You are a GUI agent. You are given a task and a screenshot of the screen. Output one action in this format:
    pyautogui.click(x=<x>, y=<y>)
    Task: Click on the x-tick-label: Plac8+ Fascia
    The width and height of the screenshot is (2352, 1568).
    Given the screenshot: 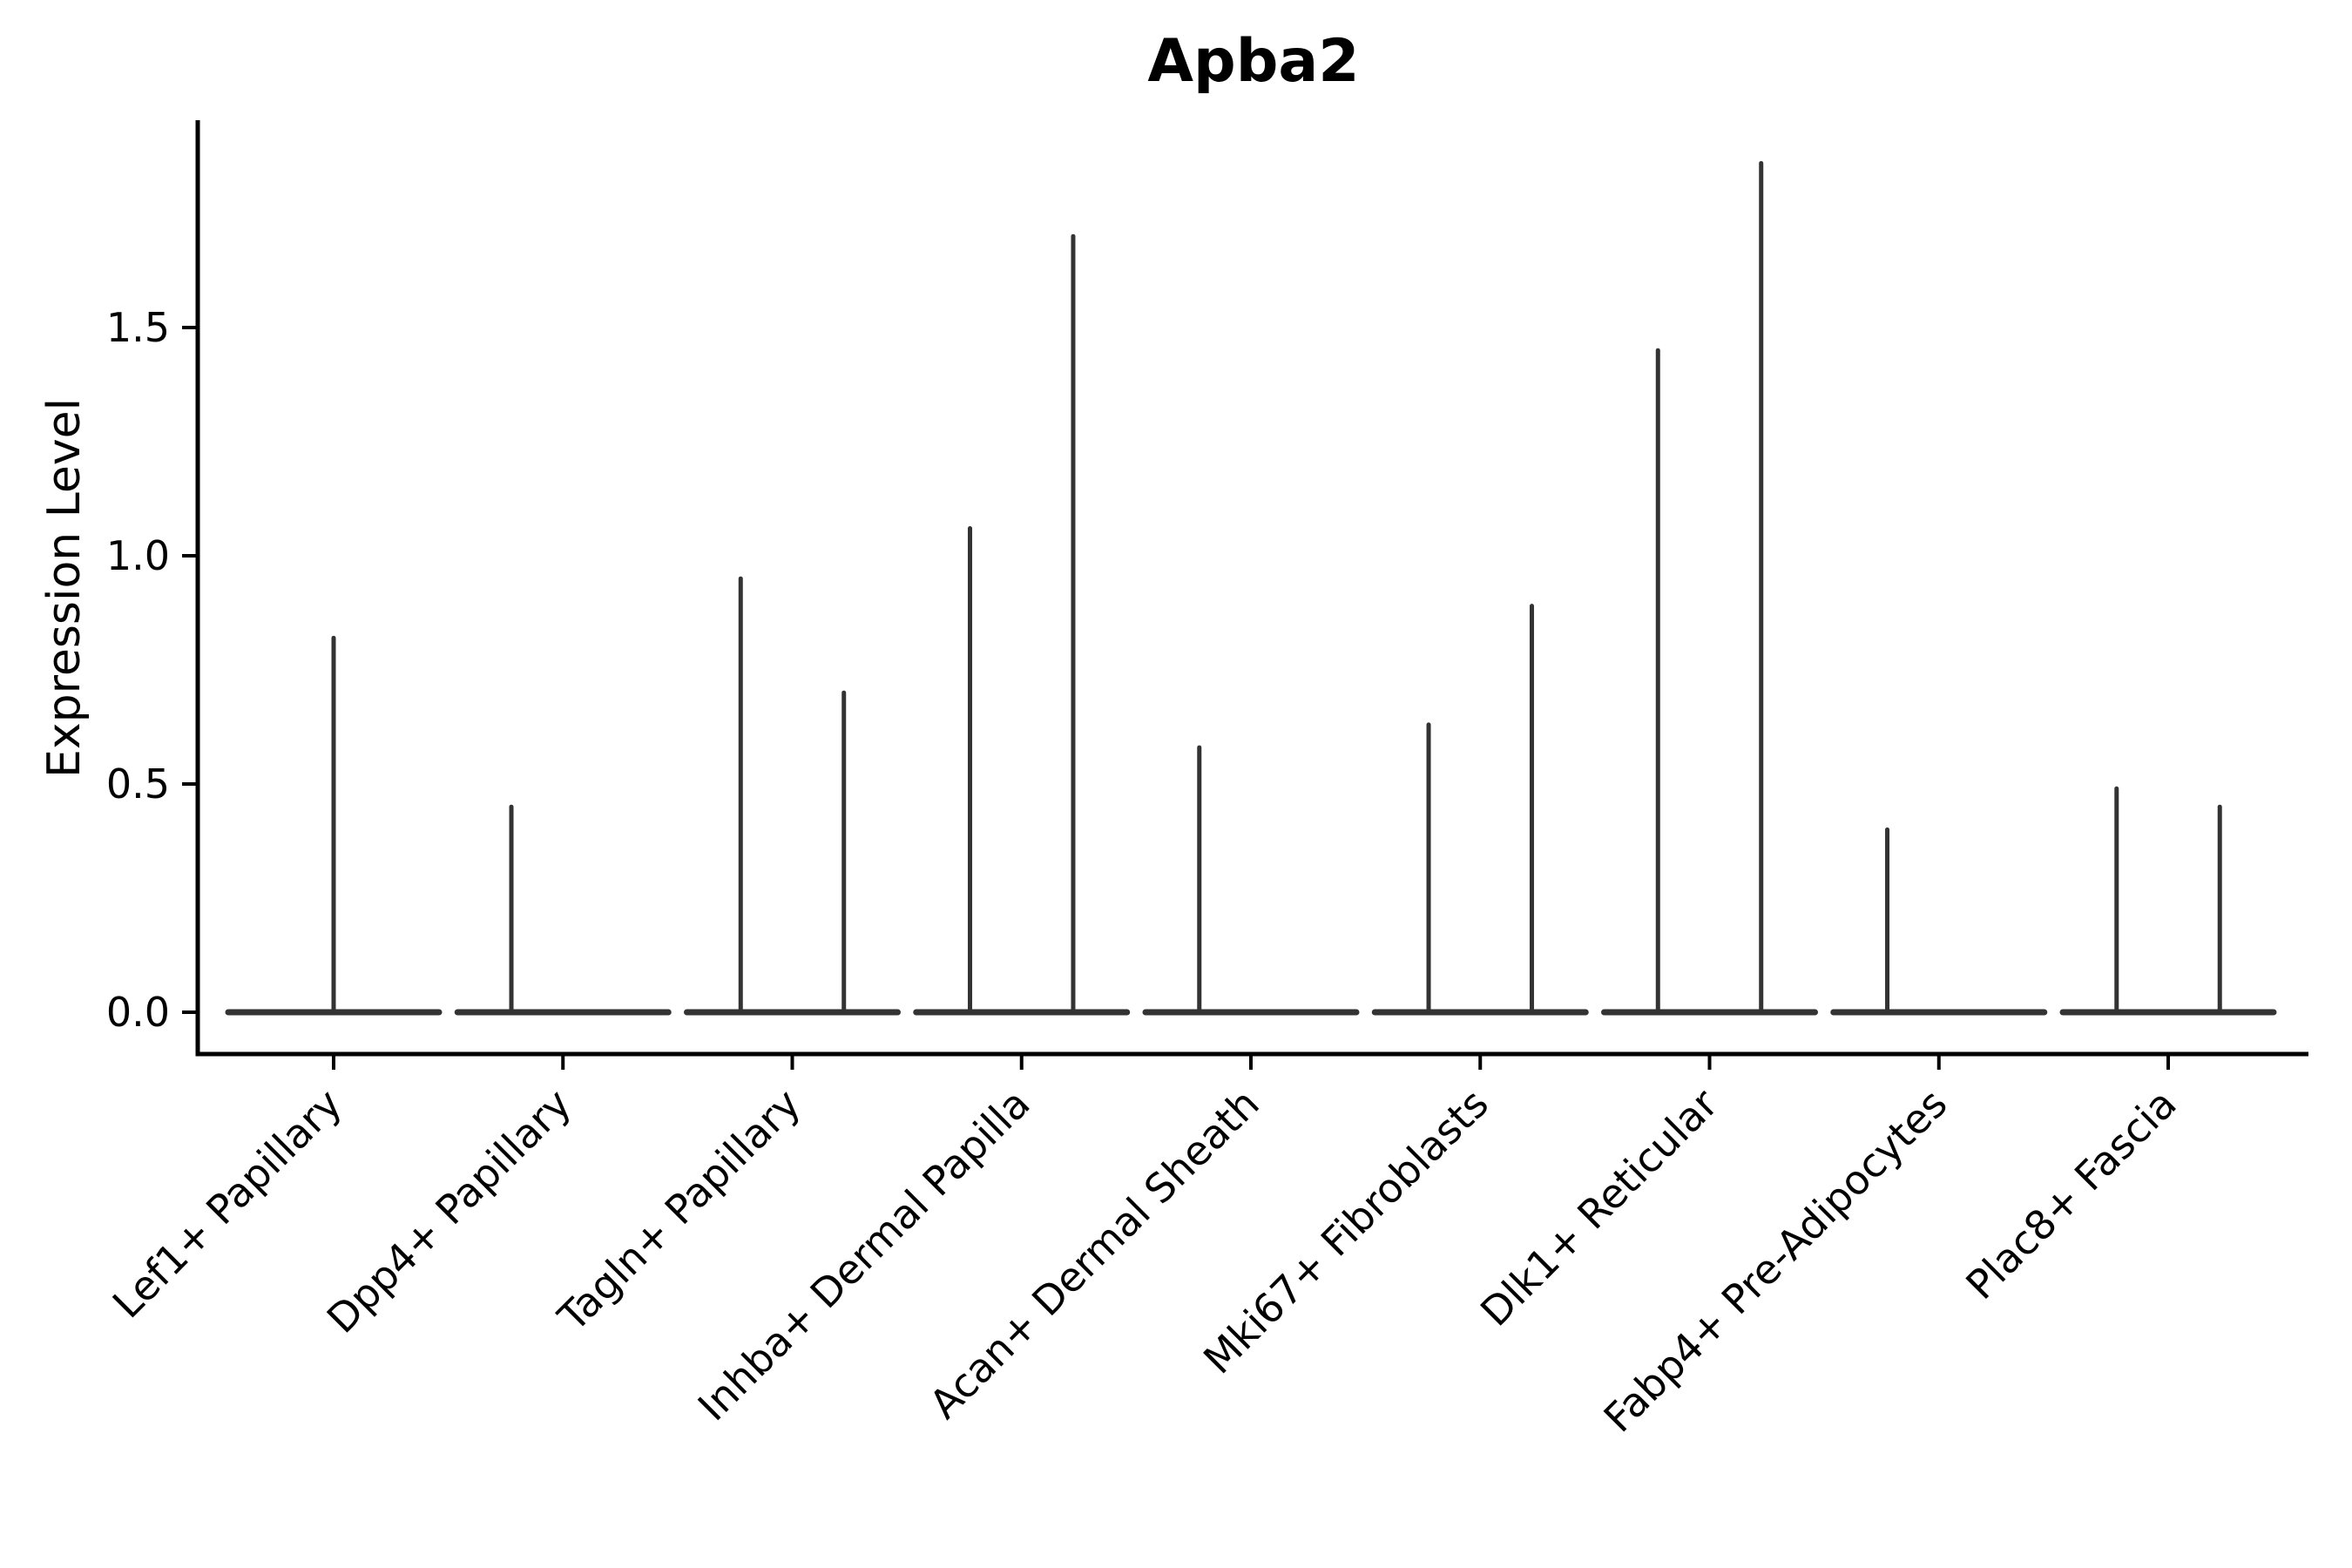 What is the action you would take?
    pyautogui.click(x=2071, y=1194)
    